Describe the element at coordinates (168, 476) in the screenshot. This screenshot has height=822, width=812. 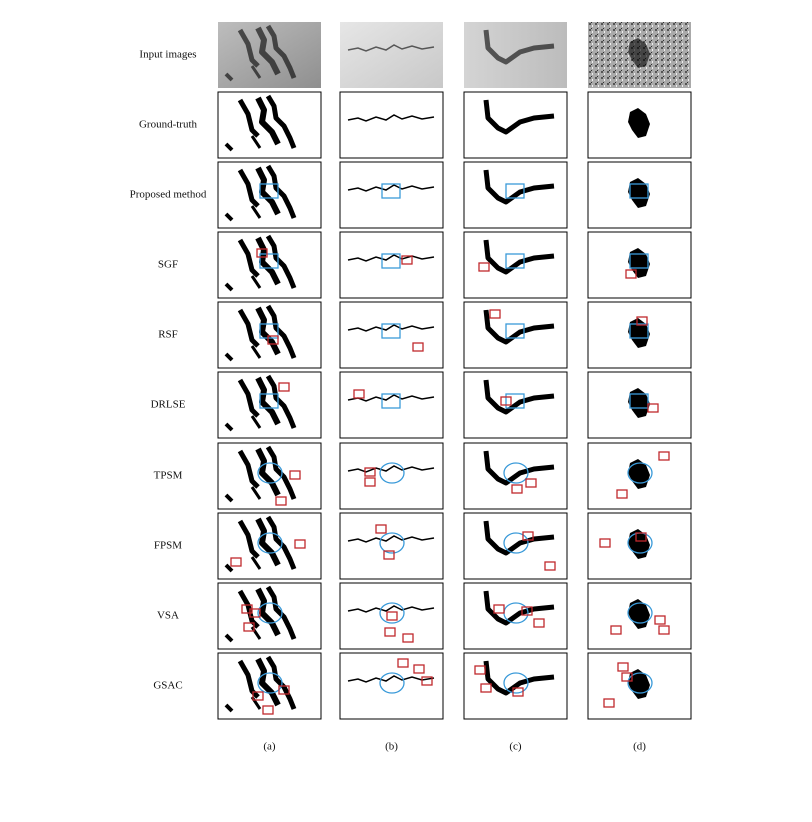
I see `row-label: TPSM` at that location.